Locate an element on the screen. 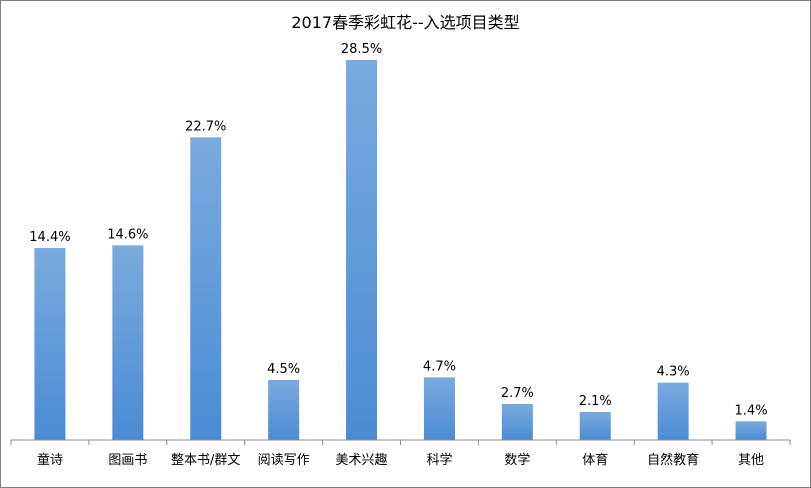  data-label: 28.5% is located at coordinates (361, 49).